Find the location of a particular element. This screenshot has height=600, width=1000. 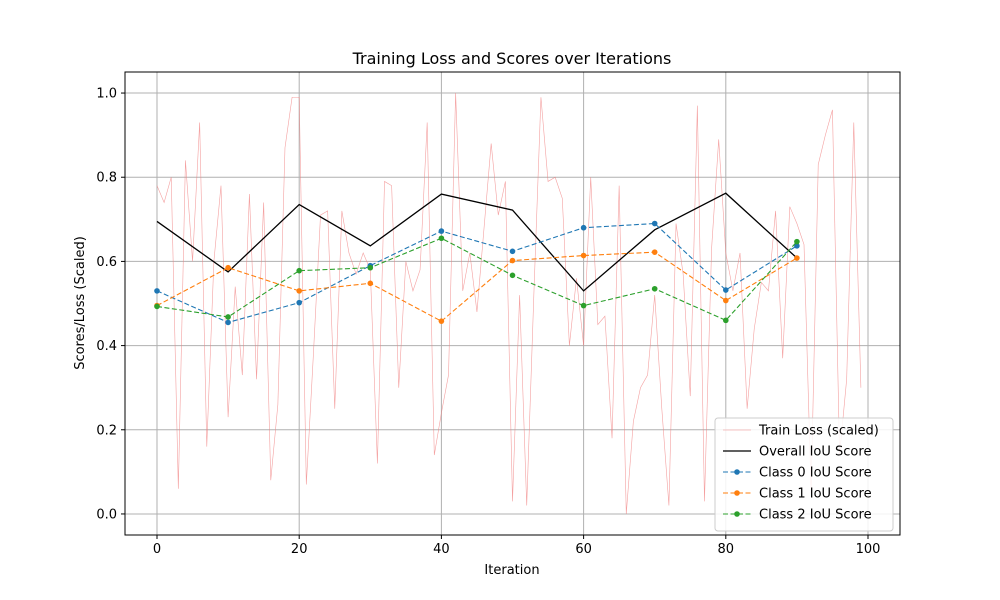

legend-box is located at coordinates (804, 474).